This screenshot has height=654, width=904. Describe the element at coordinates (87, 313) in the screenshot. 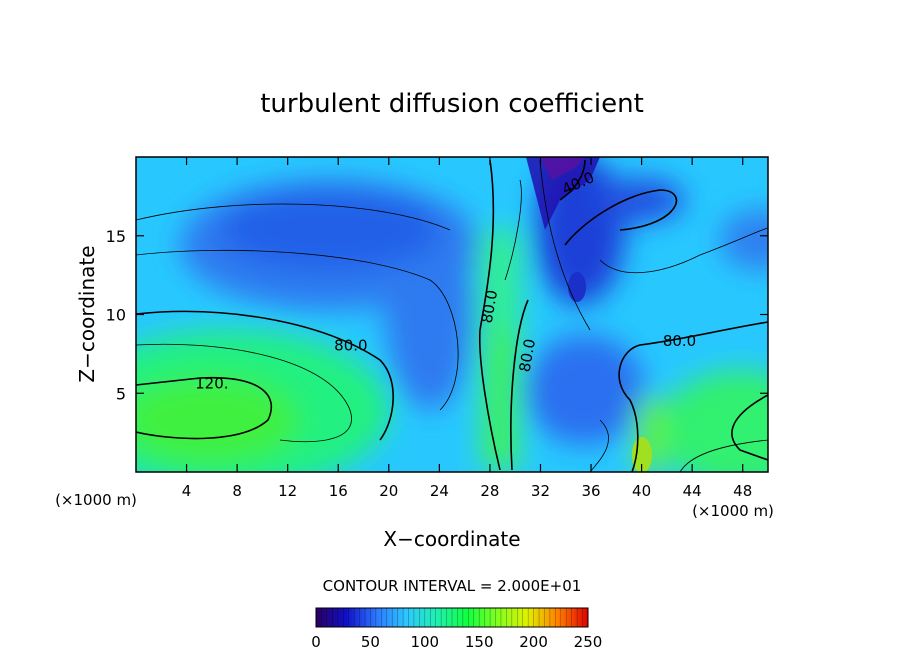

I see `y-axis-label: Z−coordinate` at that location.